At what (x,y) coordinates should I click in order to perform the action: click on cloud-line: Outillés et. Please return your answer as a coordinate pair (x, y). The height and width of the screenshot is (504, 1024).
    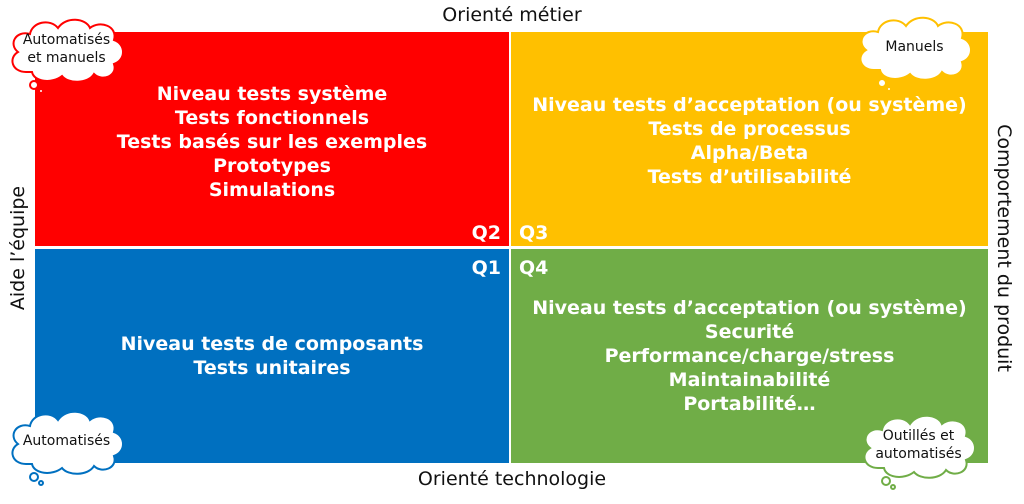
    Looking at the image, I should click on (918, 436).